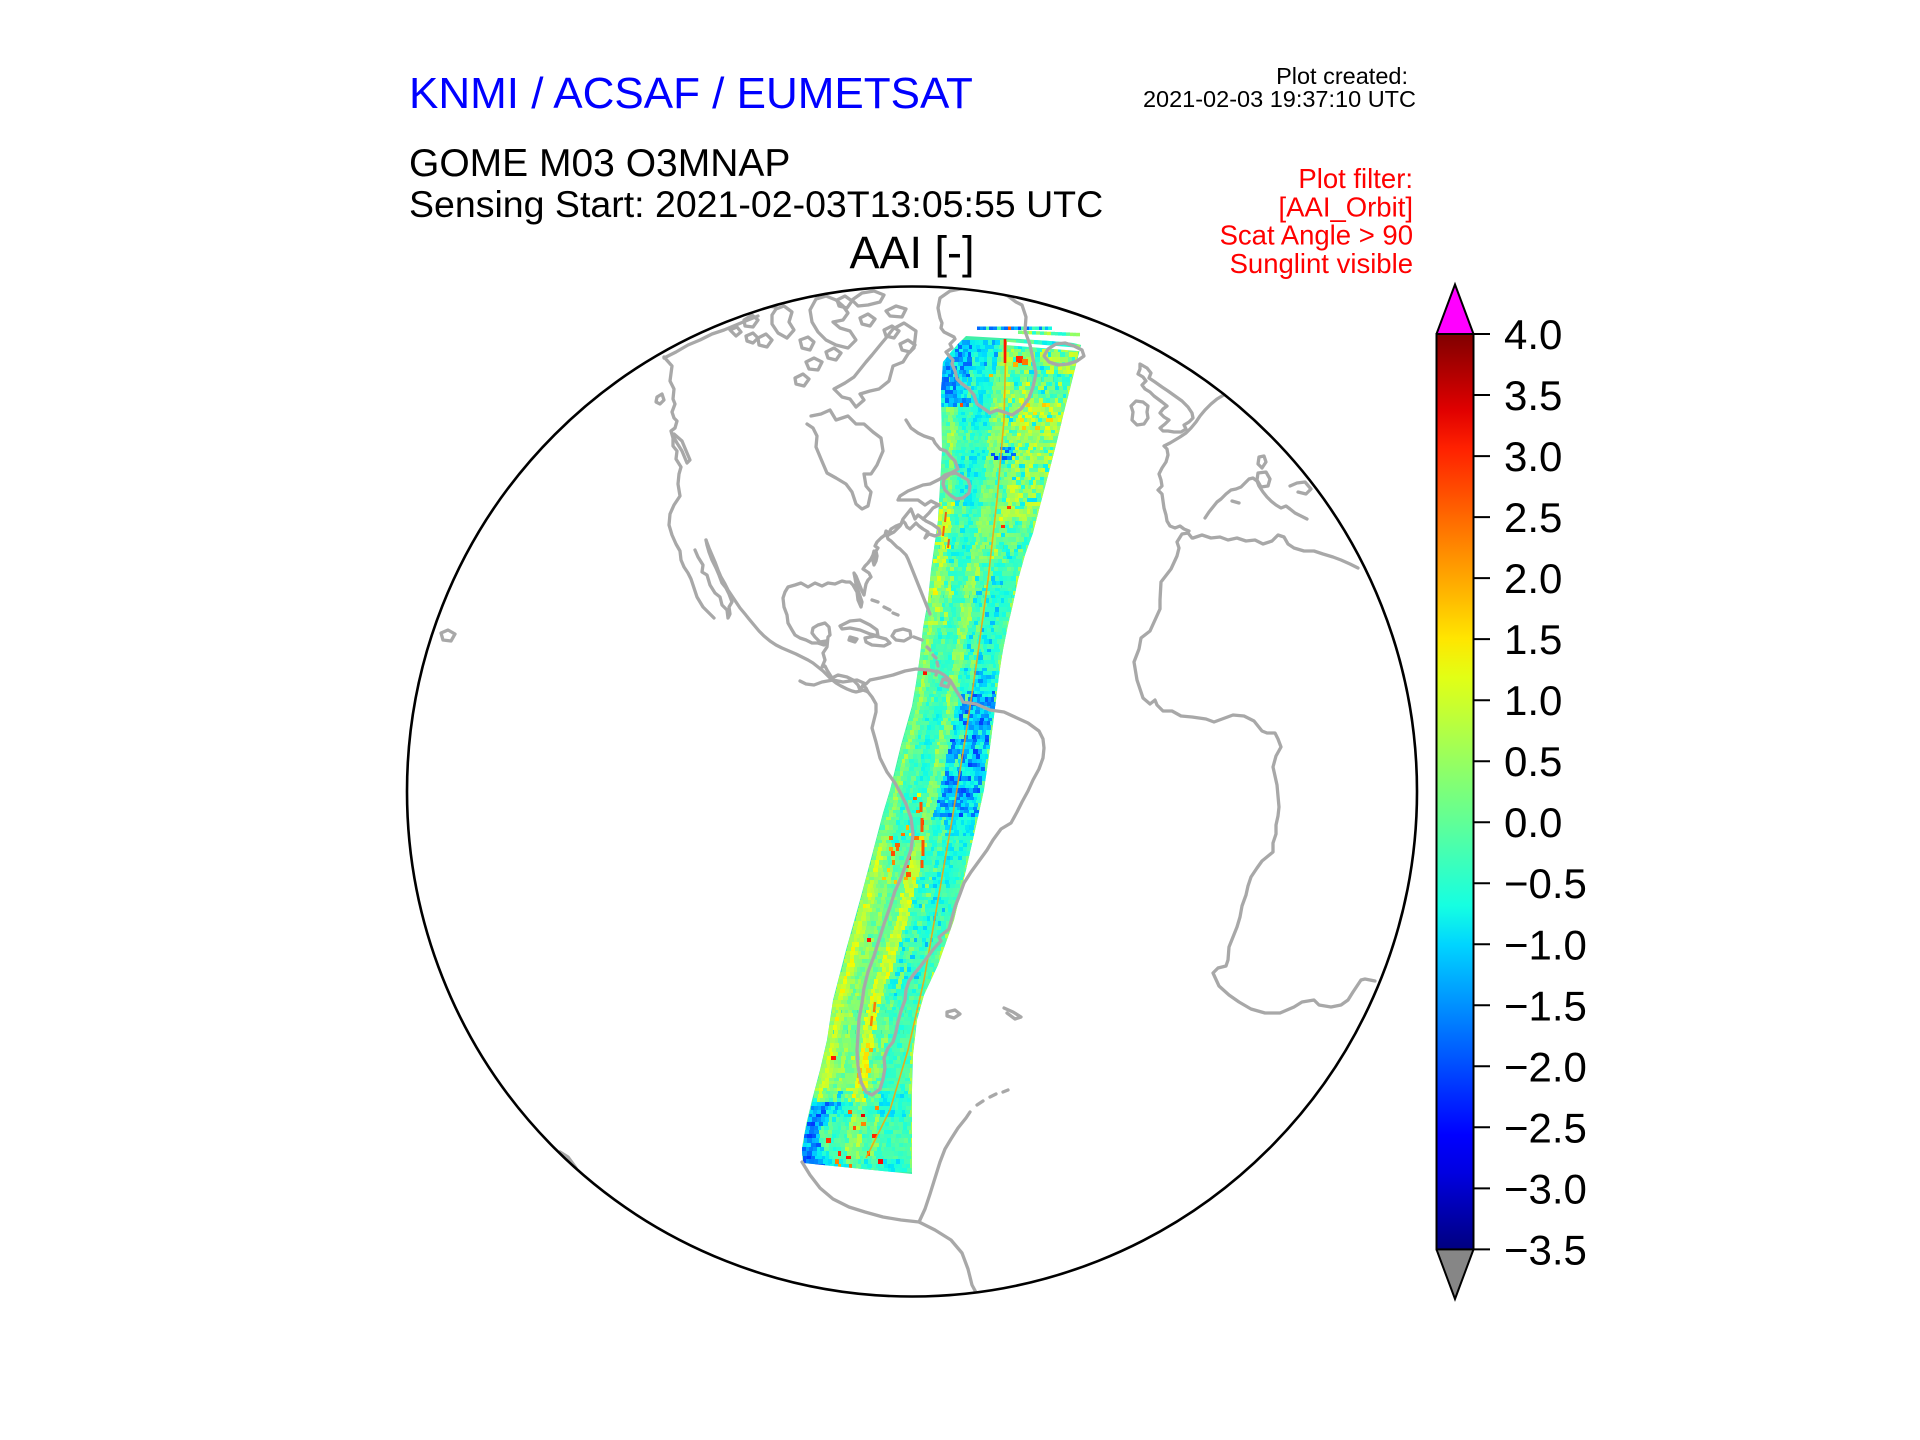 Image resolution: width=1920 pixels, height=1440 pixels. I want to click on svg-text: −1.0, so click(1545, 944).